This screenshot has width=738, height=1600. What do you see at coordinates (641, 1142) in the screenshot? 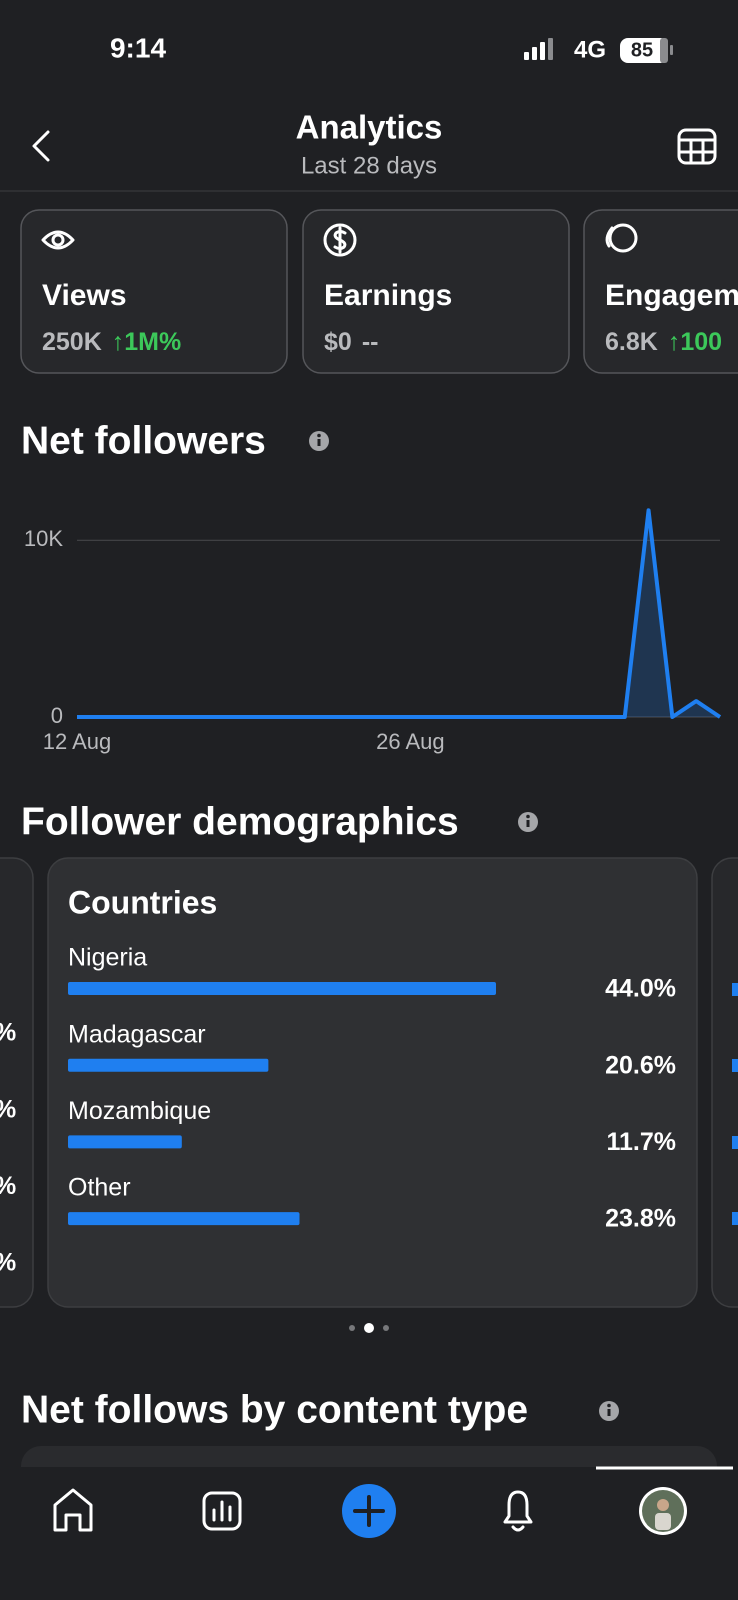
I see `value-label: 11.7%` at bounding box center [641, 1142].